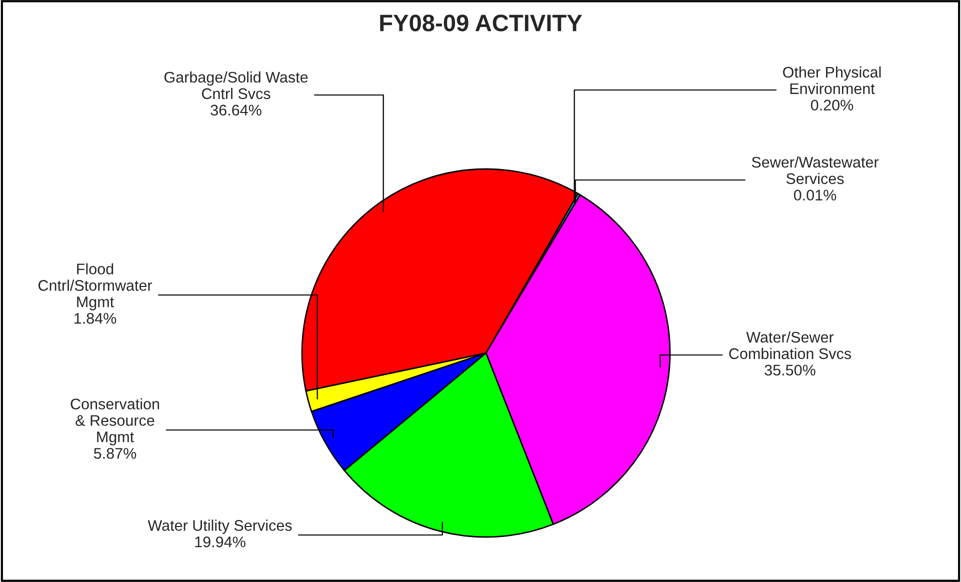 Image resolution: width=961 pixels, height=582 pixels. I want to click on slice-label: Flood Cntrl/Stormwater Mgmt, so click(95, 286).